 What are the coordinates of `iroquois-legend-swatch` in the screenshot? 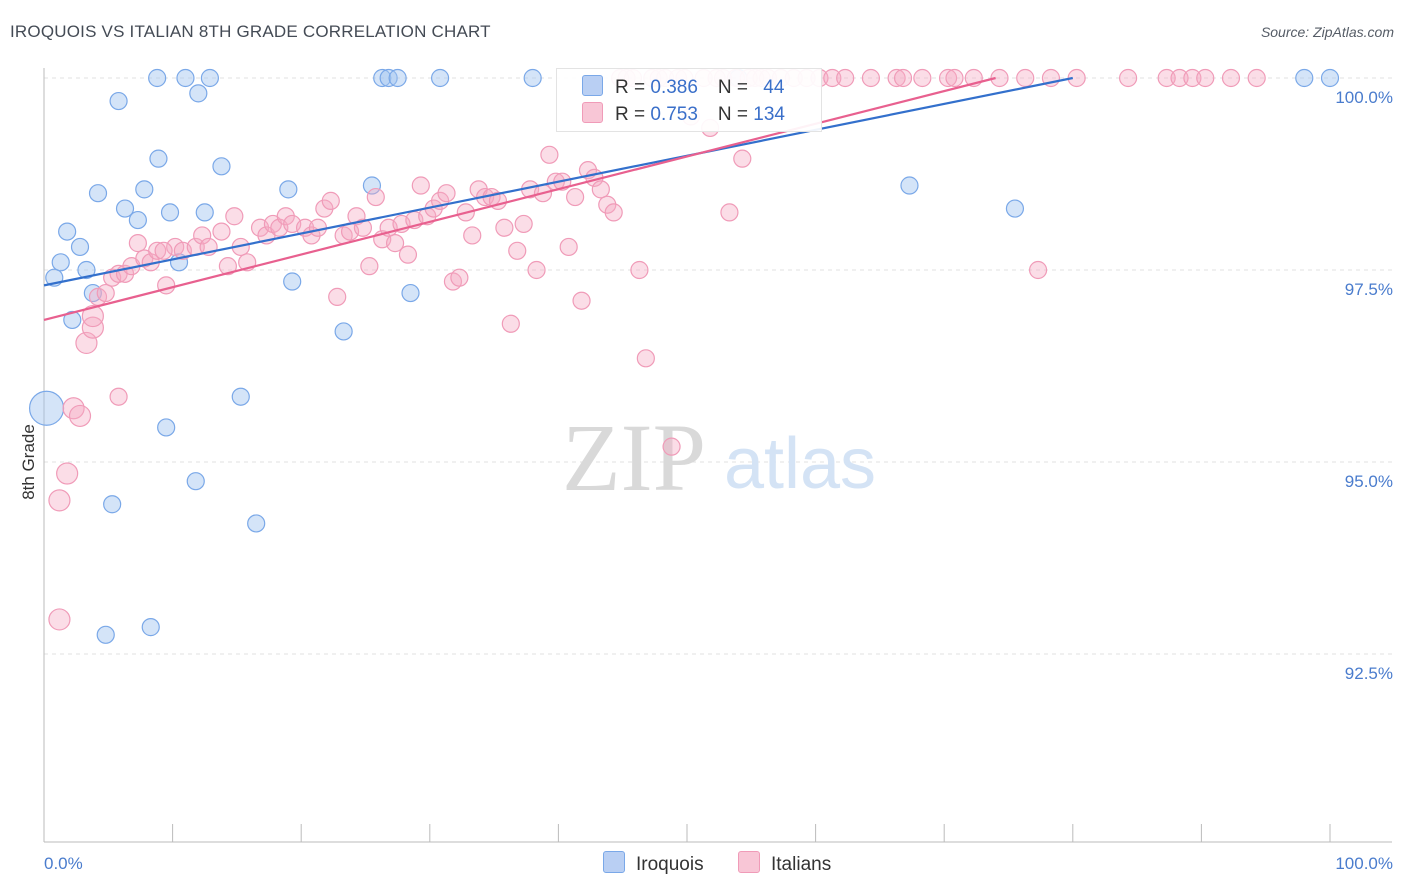 It's located at (614, 862).